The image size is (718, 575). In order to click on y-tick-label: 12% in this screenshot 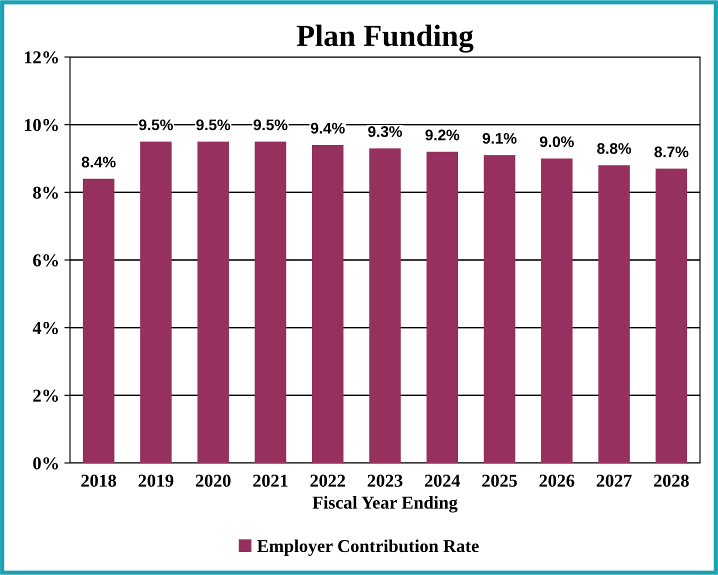, I will do `click(41, 57)`.